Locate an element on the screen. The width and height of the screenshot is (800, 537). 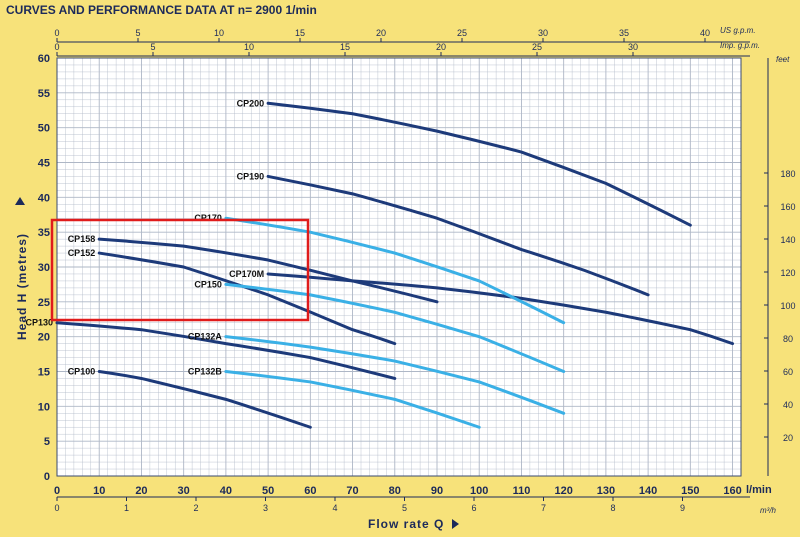
y-tick-label: 35 is located at coordinates (44, 233).